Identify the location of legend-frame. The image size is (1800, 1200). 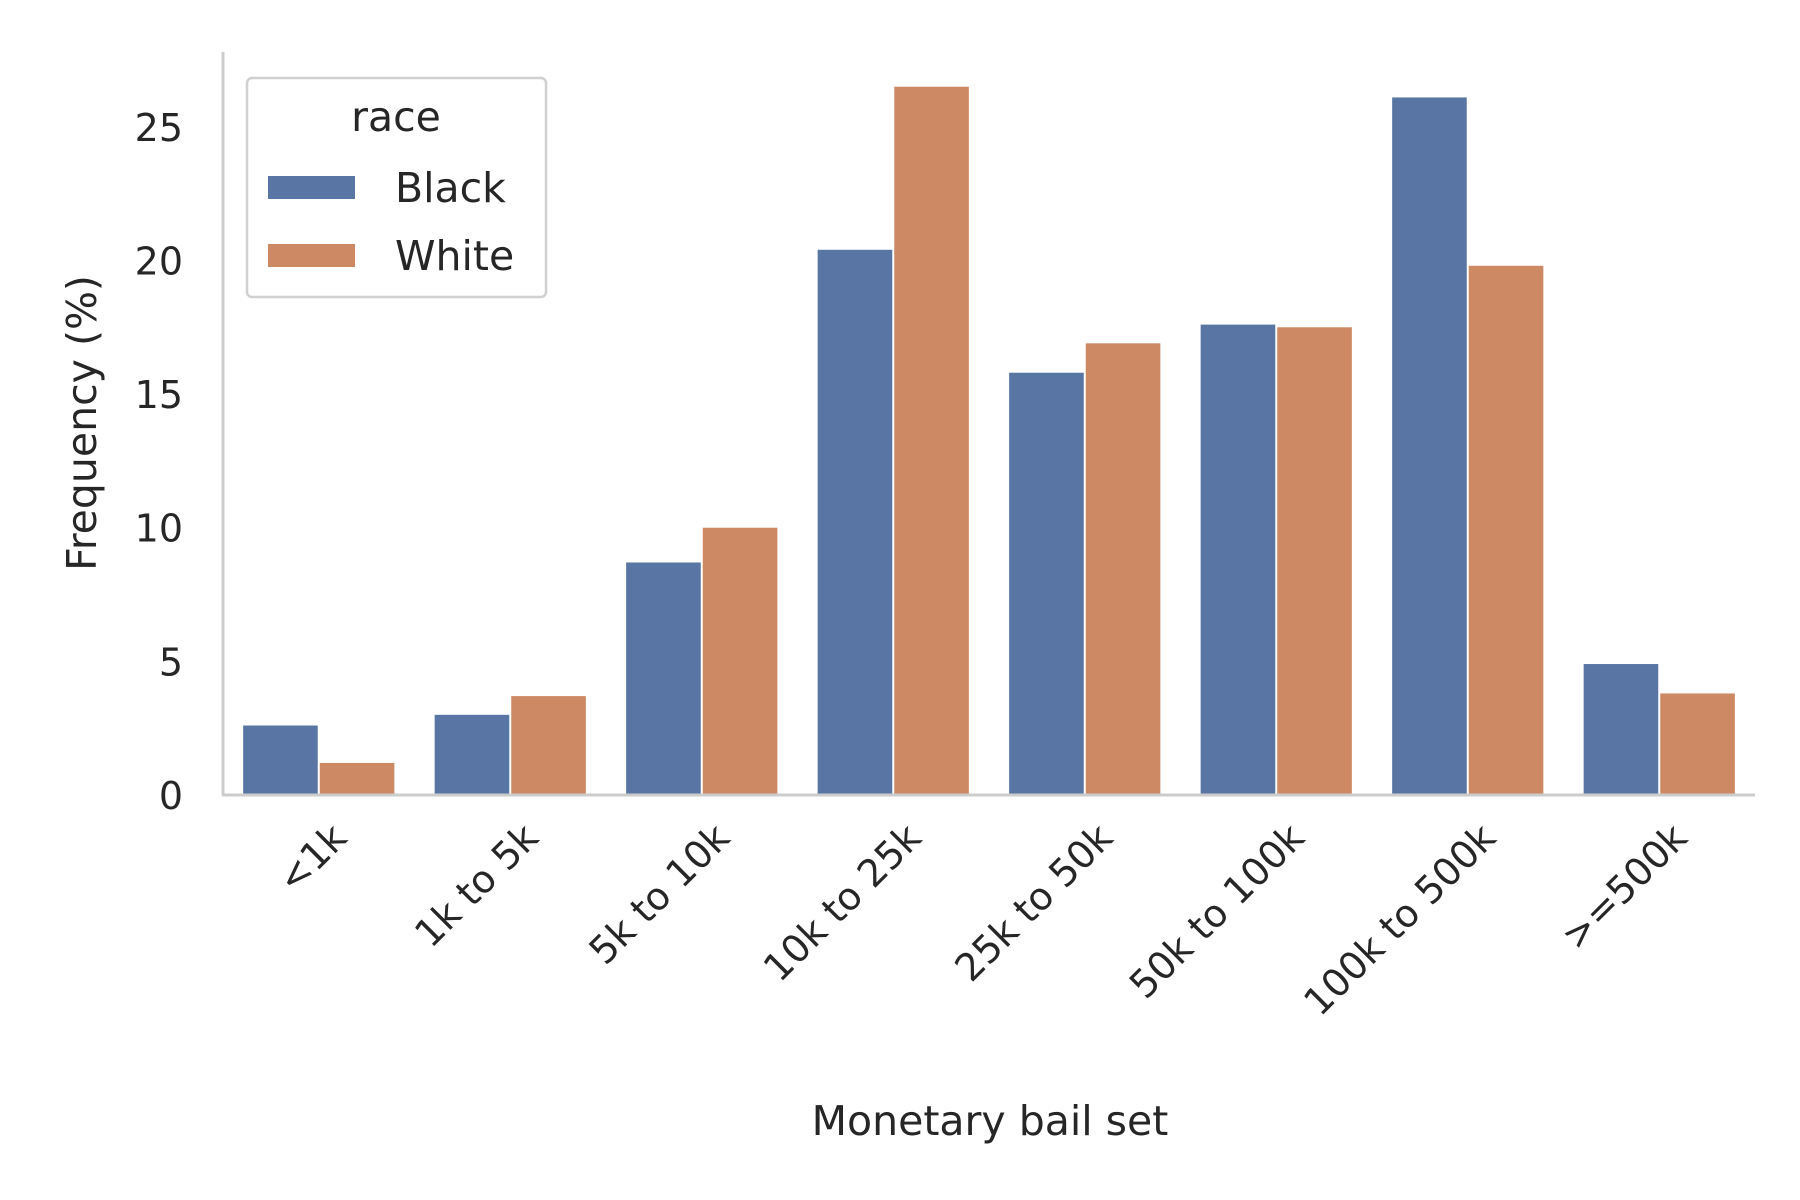
(396, 187).